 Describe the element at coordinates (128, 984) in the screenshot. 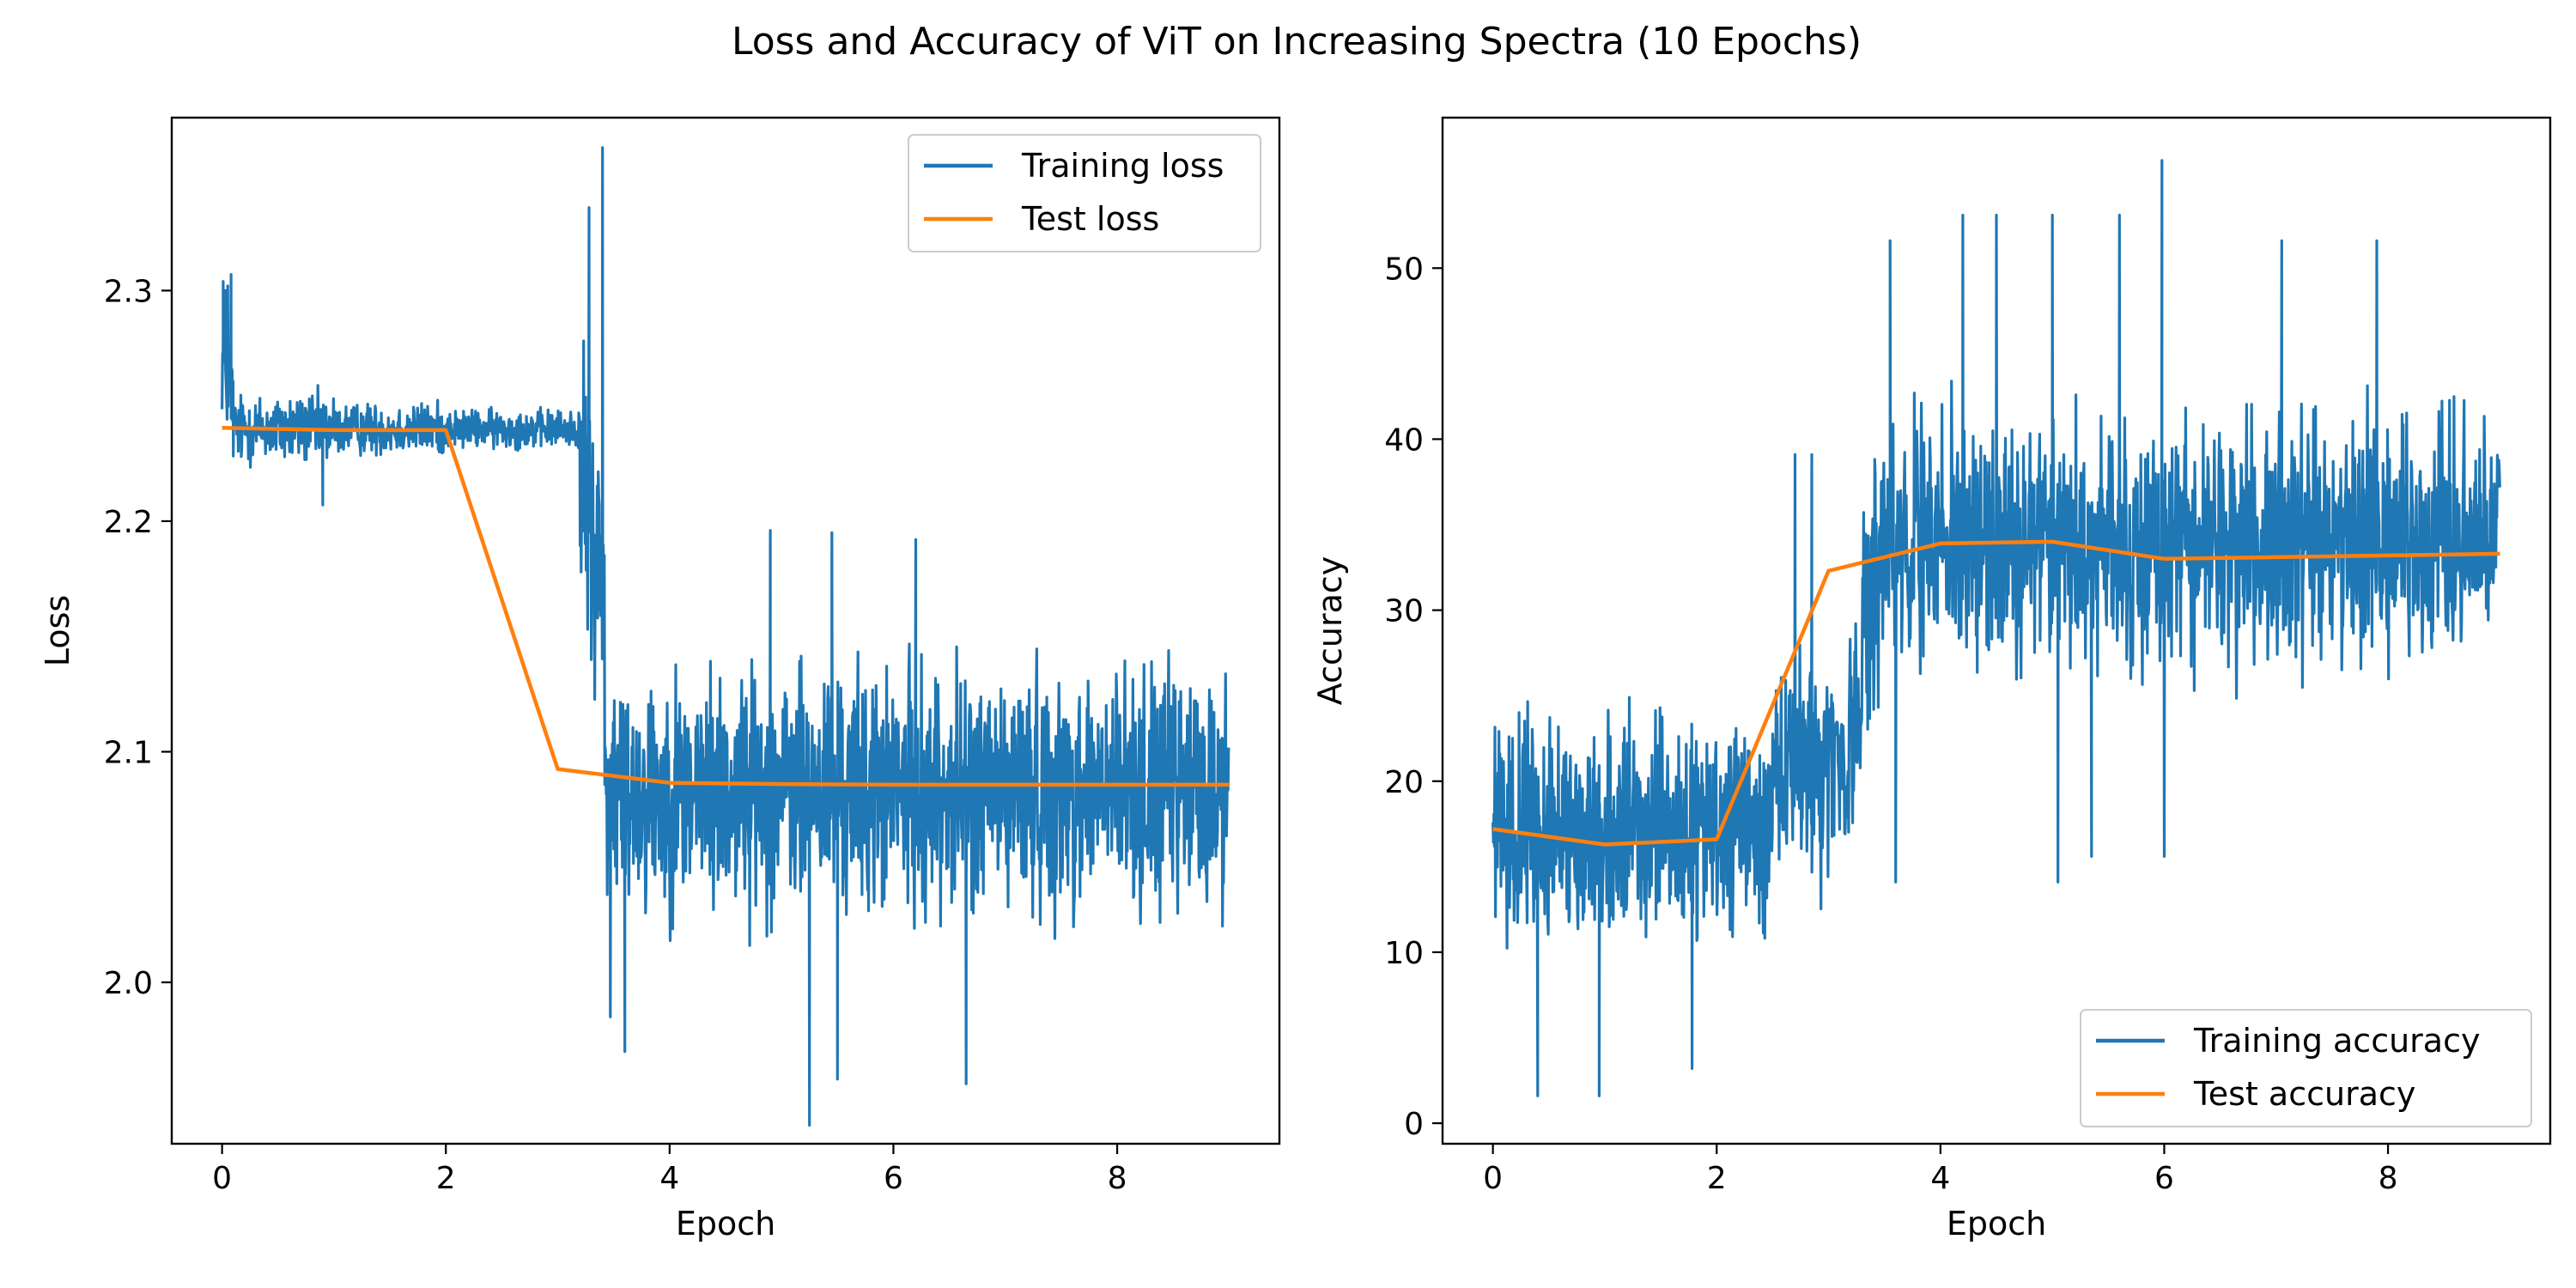

I see `y-tick-label: 2.0` at that location.